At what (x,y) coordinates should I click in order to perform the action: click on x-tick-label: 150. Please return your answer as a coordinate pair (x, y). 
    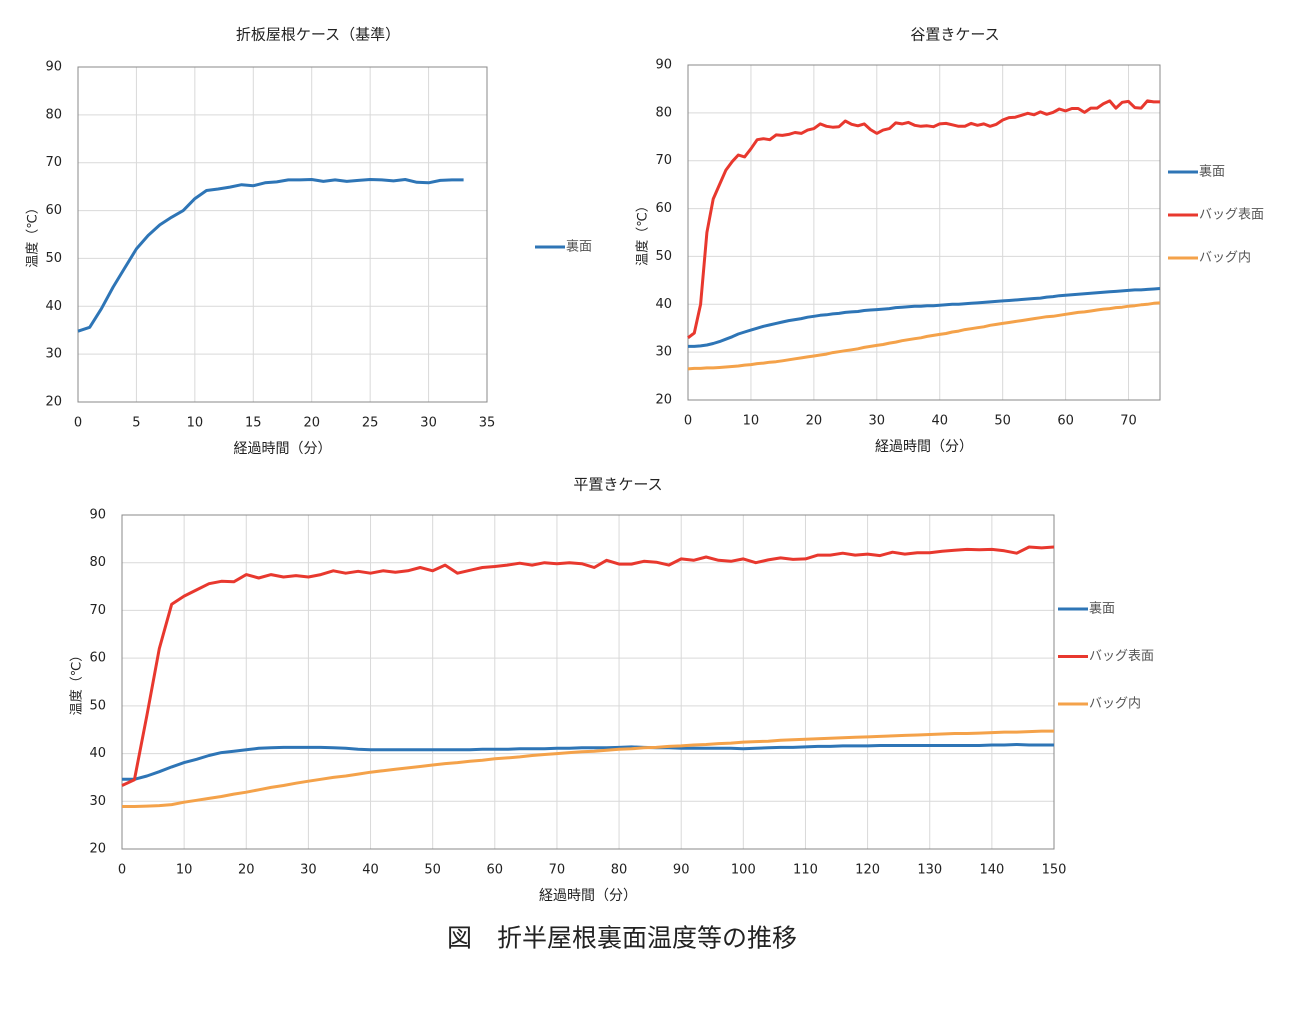
    Looking at the image, I should click on (1054, 870).